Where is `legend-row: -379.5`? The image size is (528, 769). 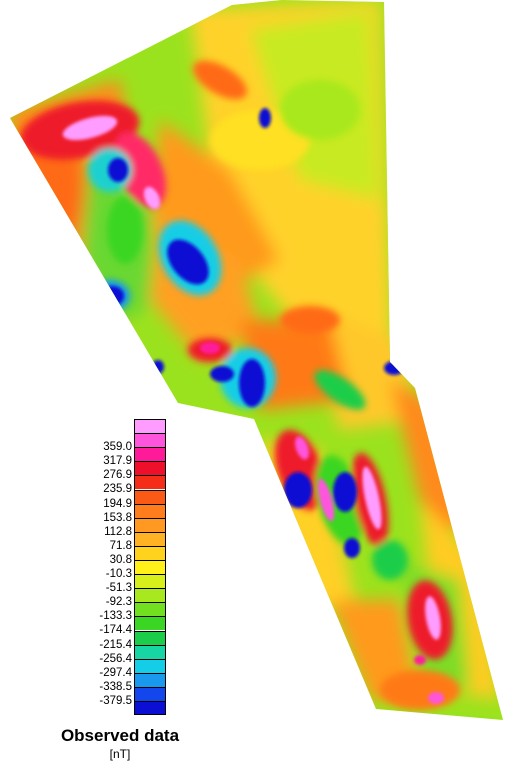
legend-row: -379.5 is located at coordinates (120, 696).